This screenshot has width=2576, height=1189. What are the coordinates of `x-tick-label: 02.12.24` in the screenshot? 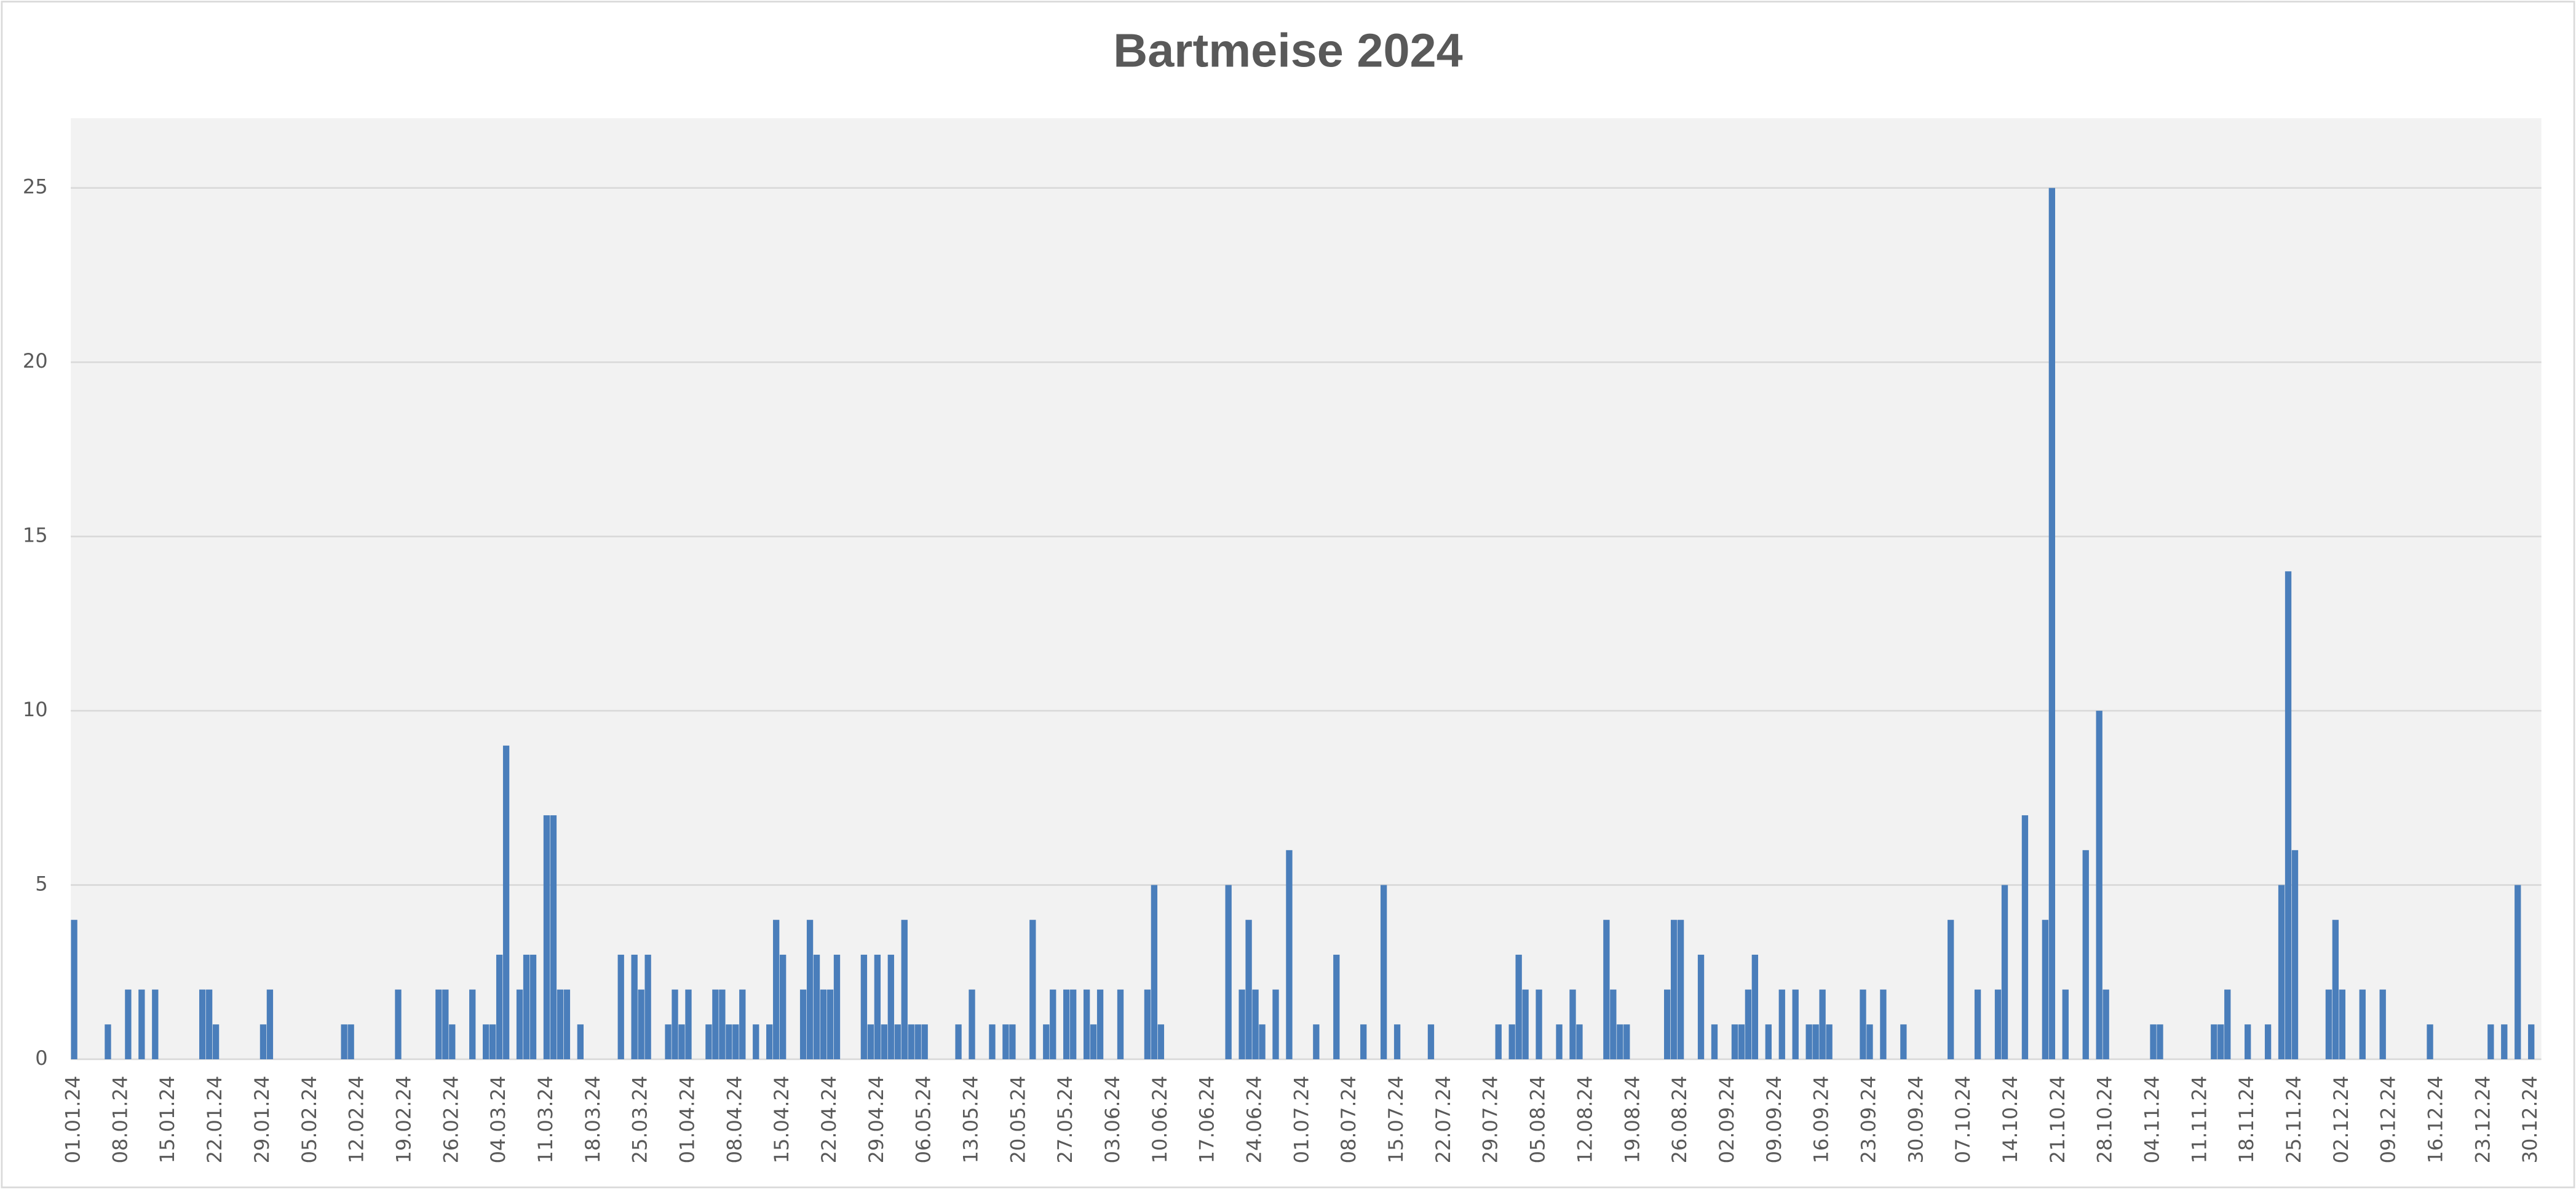 It's located at (2341, 1120).